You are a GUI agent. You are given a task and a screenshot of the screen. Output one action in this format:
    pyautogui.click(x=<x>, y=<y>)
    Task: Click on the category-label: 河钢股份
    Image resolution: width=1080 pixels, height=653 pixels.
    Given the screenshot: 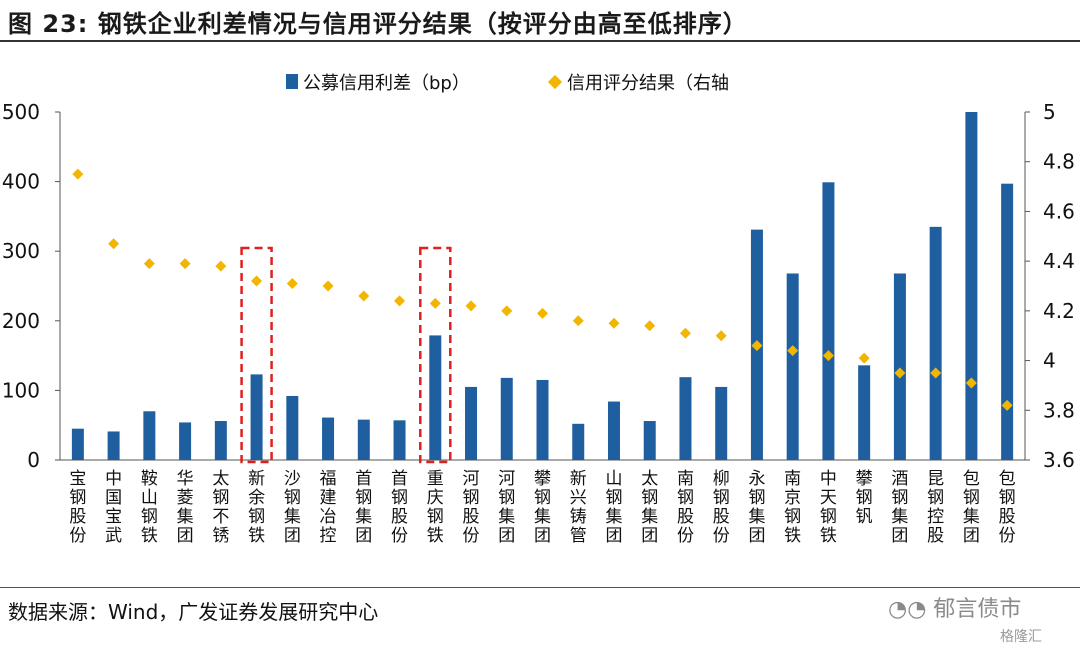 What is the action you would take?
    pyautogui.click(x=471, y=507)
    